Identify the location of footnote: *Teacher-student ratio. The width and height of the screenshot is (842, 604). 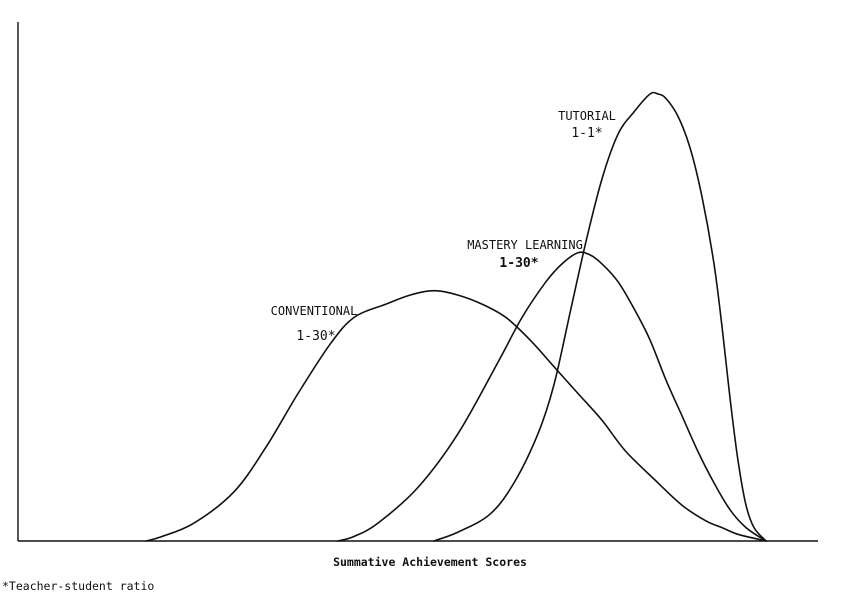
(78, 586).